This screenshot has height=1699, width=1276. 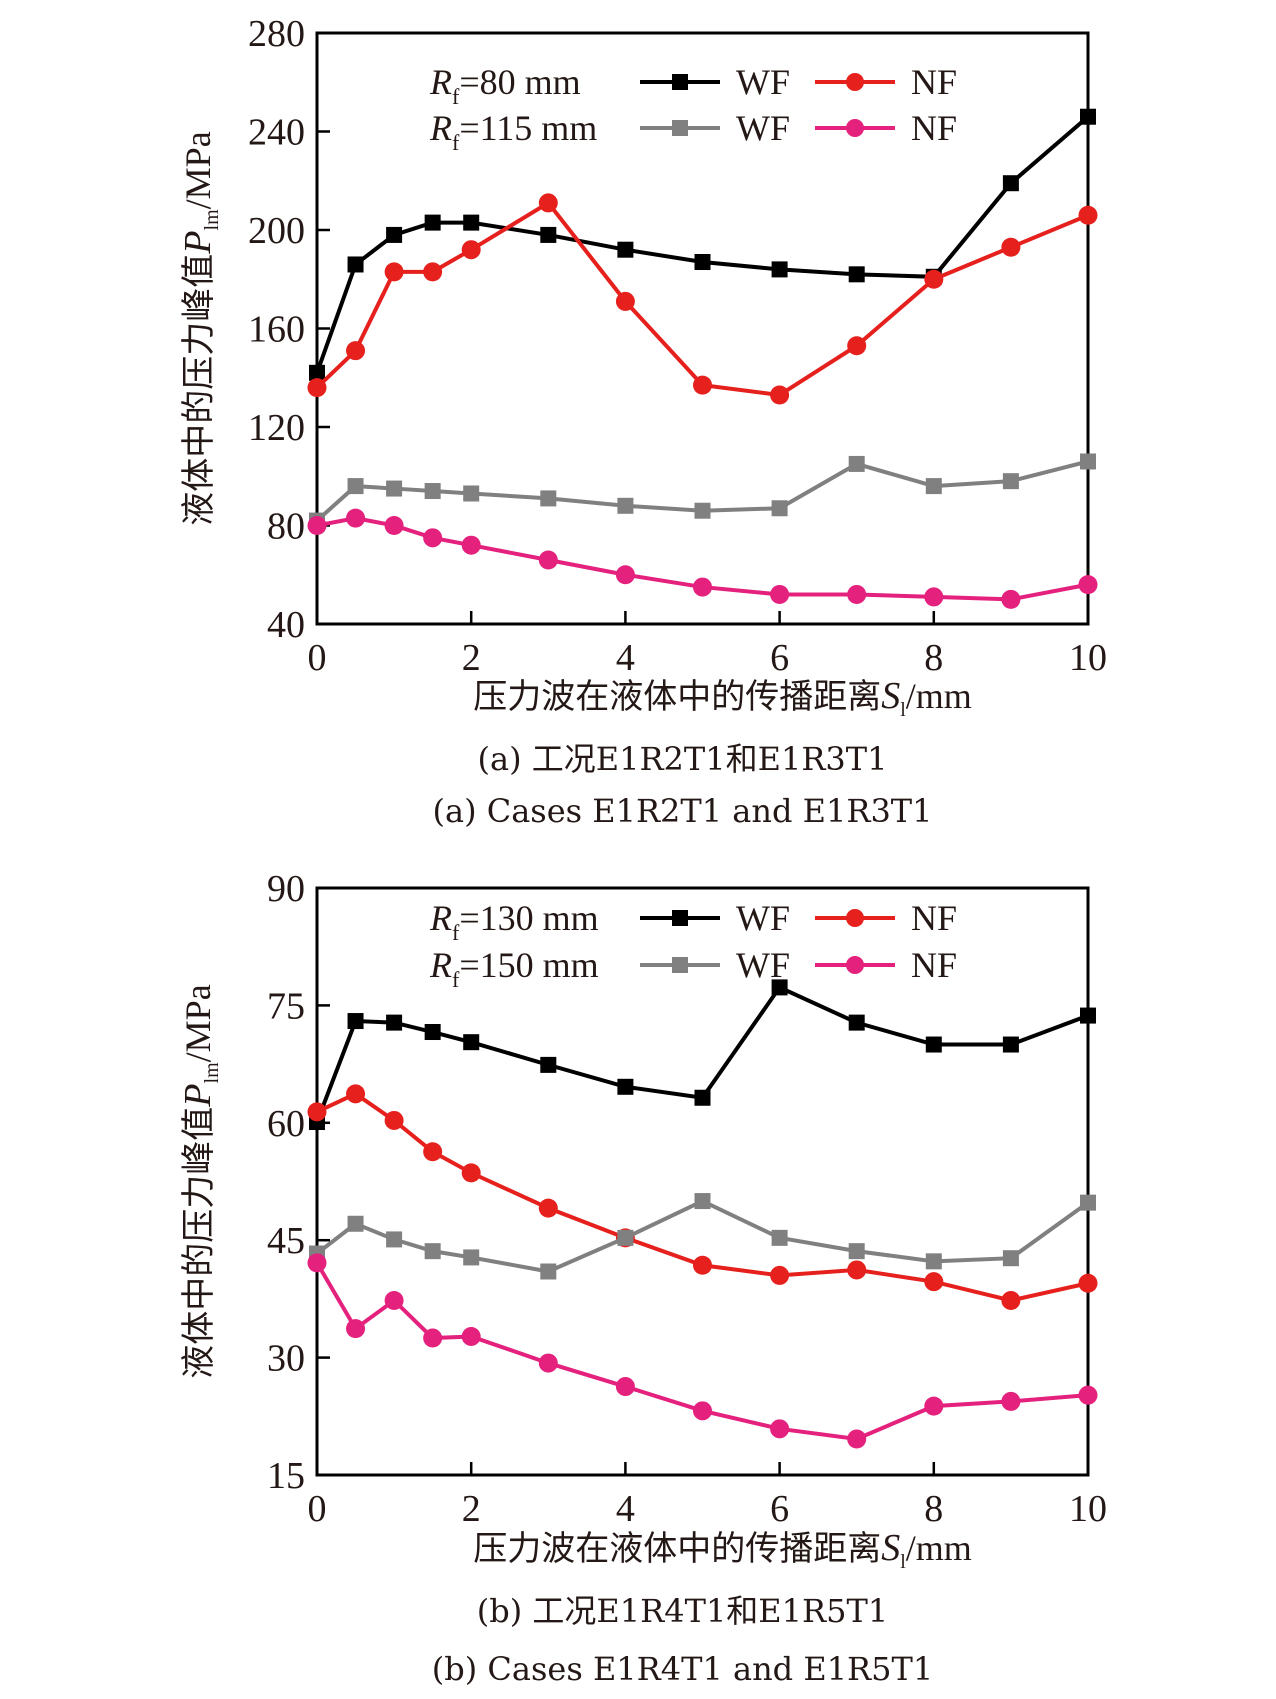 What do you see at coordinates (276, 34) in the screenshot?
I see `y-tick-label: 280` at bounding box center [276, 34].